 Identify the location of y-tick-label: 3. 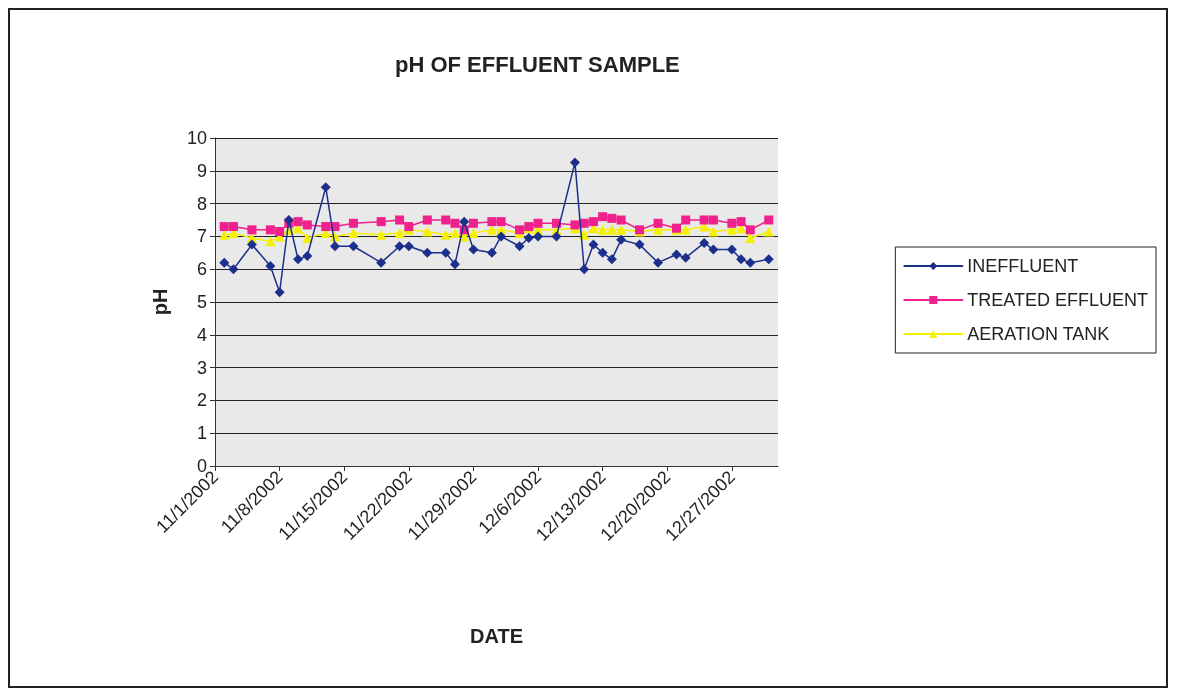
(201, 367).